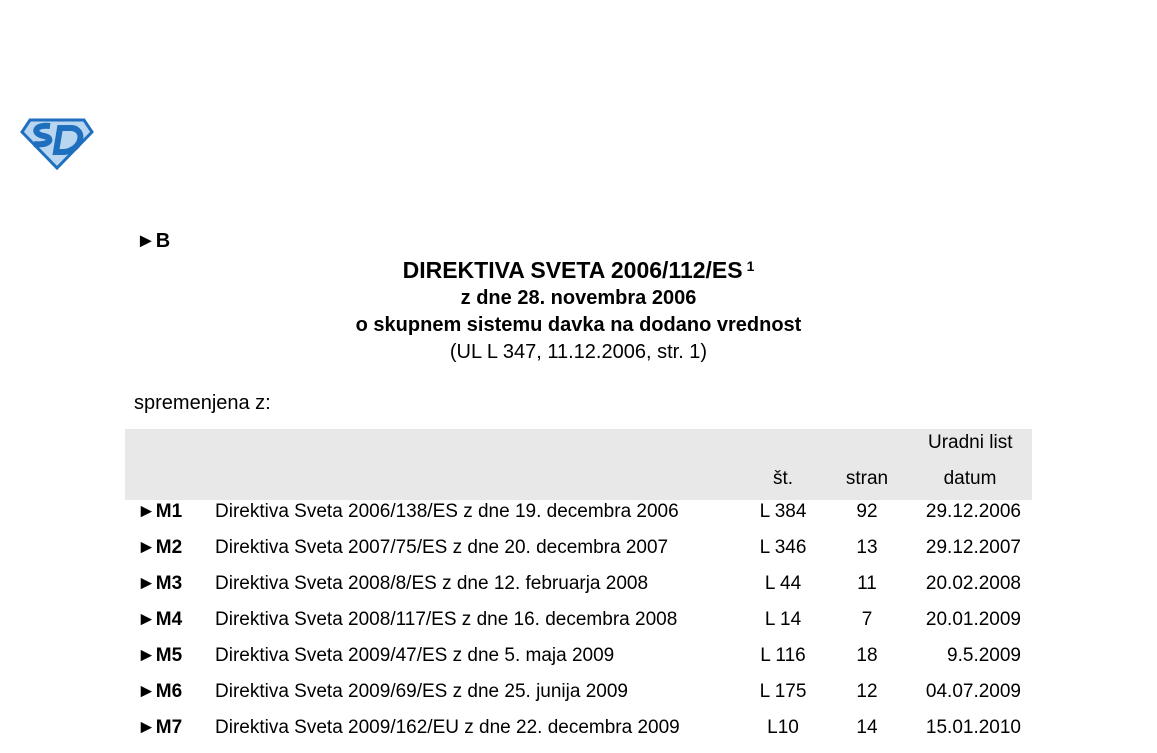  What do you see at coordinates (160, 583) in the screenshot?
I see `amendment-marker: ►M3` at bounding box center [160, 583].